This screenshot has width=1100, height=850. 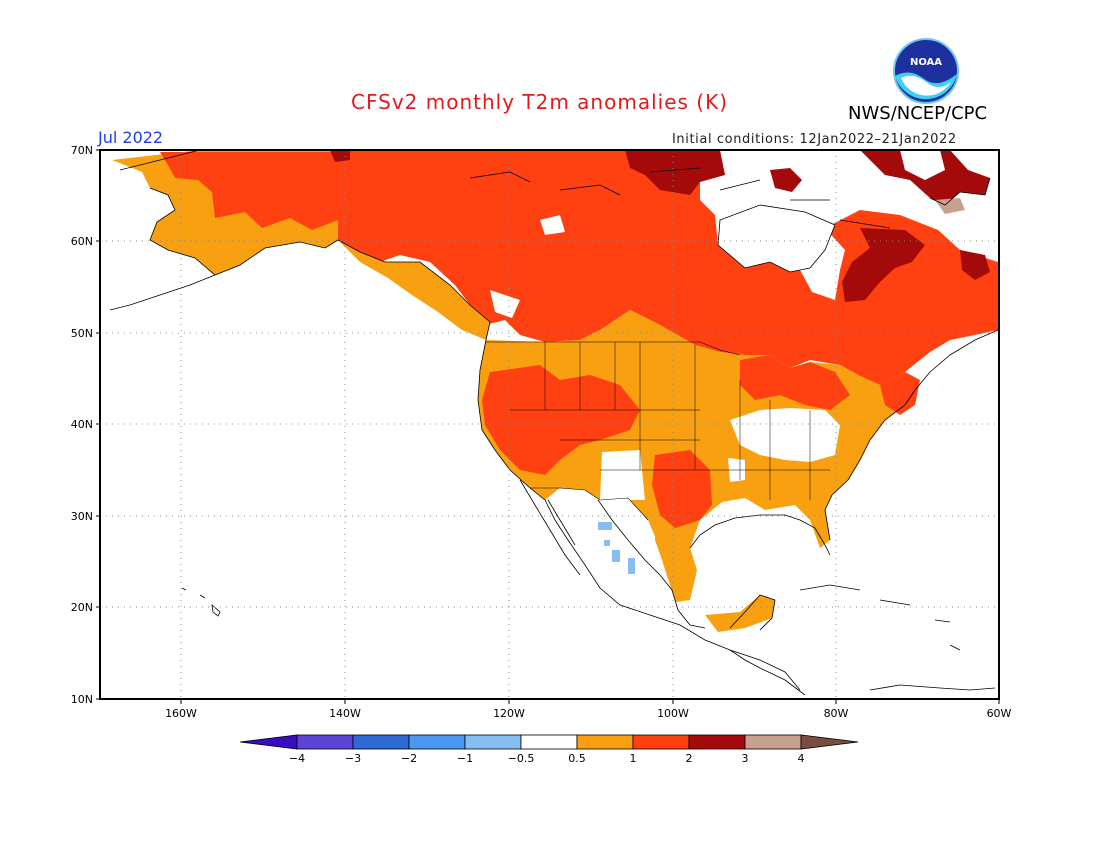 What do you see at coordinates (82, 150) in the screenshot?
I see `lat-label-70n: 70N` at bounding box center [82, 150].